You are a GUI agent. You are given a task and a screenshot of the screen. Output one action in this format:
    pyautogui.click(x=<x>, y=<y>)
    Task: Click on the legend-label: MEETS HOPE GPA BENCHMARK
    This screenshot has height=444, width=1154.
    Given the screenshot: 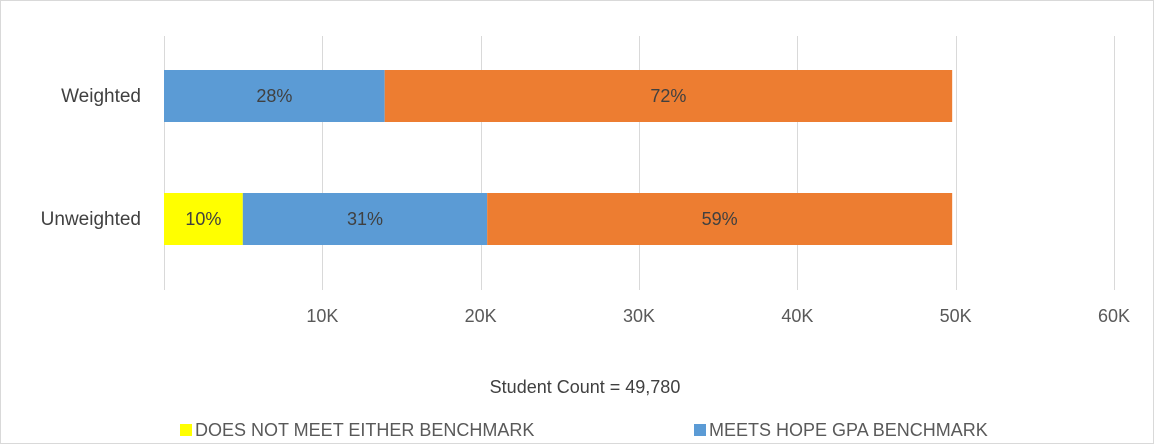 What is the action you would take?
    pyautogui.click(x=848, y=430)
    